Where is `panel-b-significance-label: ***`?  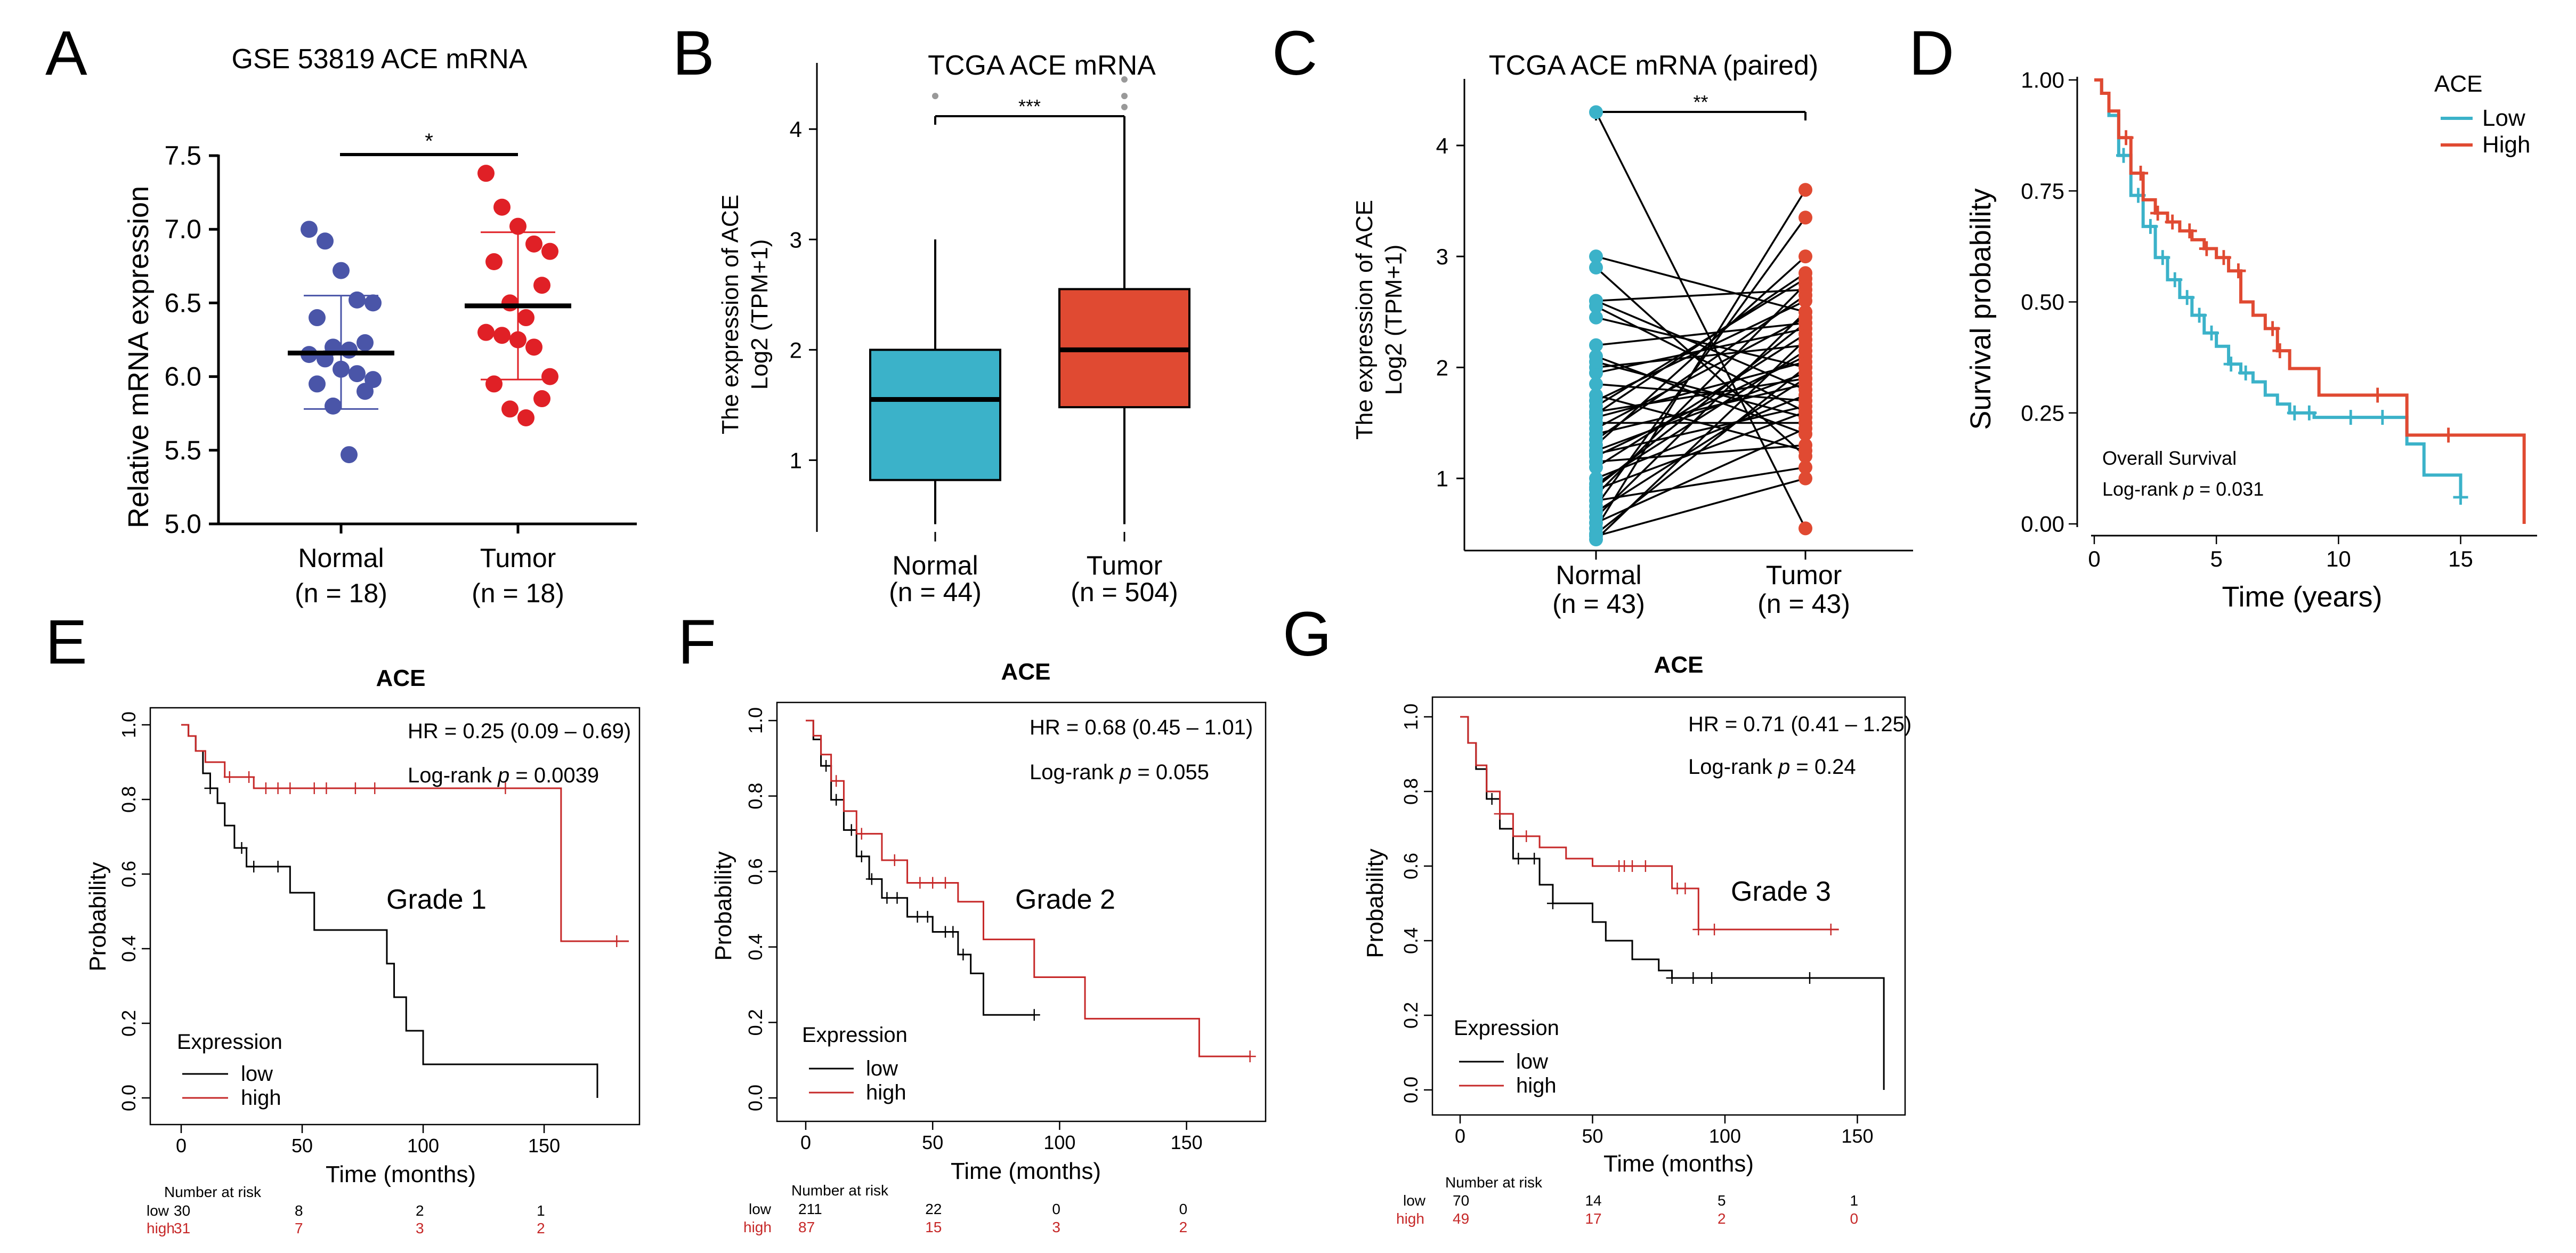 panel-b-significance-label: *** is located at coordinates (1029, 106).